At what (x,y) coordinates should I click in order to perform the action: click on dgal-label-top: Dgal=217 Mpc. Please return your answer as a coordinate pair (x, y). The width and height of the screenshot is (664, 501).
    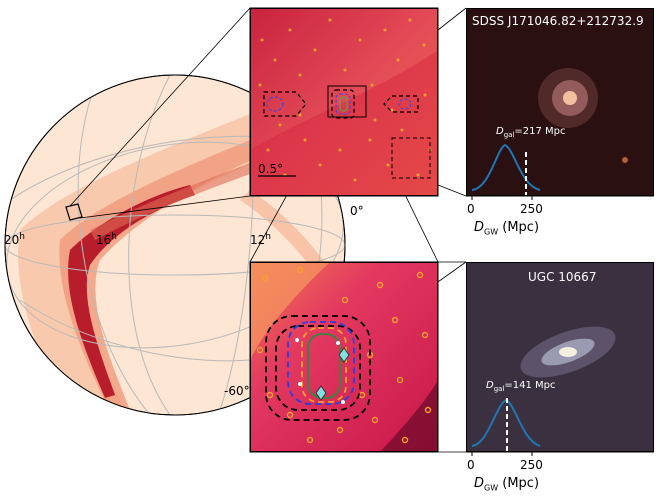
    Looking at the image, I should click on (531, 132).